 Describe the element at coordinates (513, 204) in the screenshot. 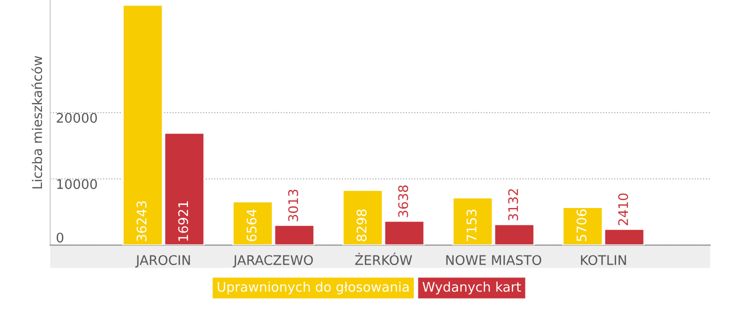

I see `data-label: 3132` at that location.